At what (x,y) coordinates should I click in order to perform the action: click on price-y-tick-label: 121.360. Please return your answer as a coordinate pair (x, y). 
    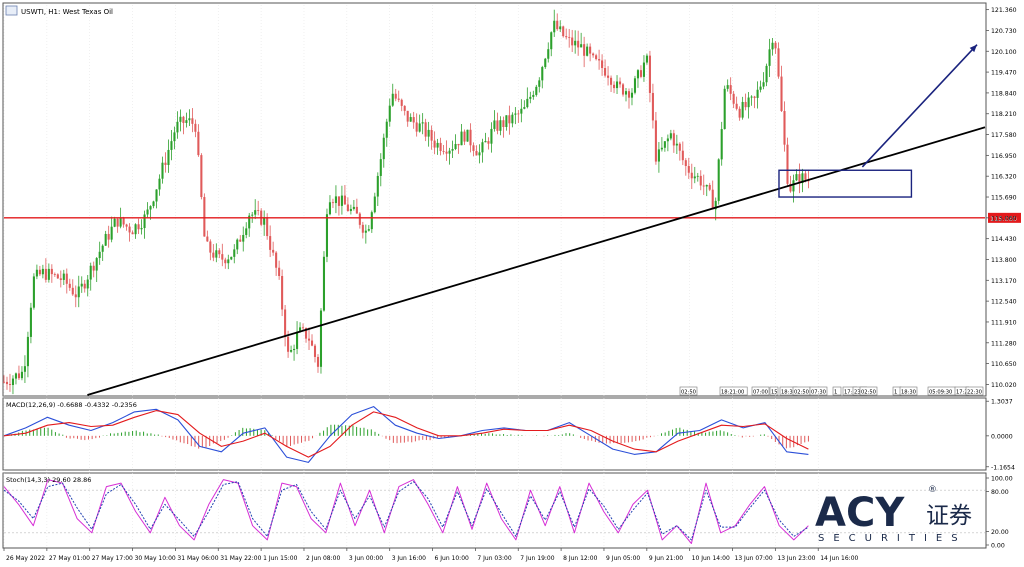
    Looking at the image, I should click on (1004, 10).